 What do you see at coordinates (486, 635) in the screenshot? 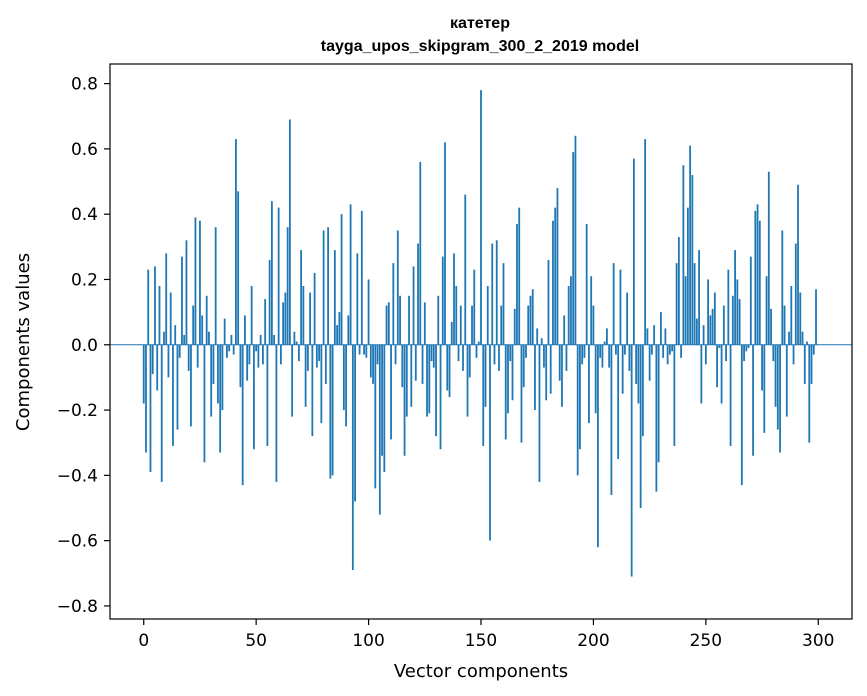
I see `x-axis-ticks: 0 50 100 150 200 250 300` at bounding box center [486, 635].